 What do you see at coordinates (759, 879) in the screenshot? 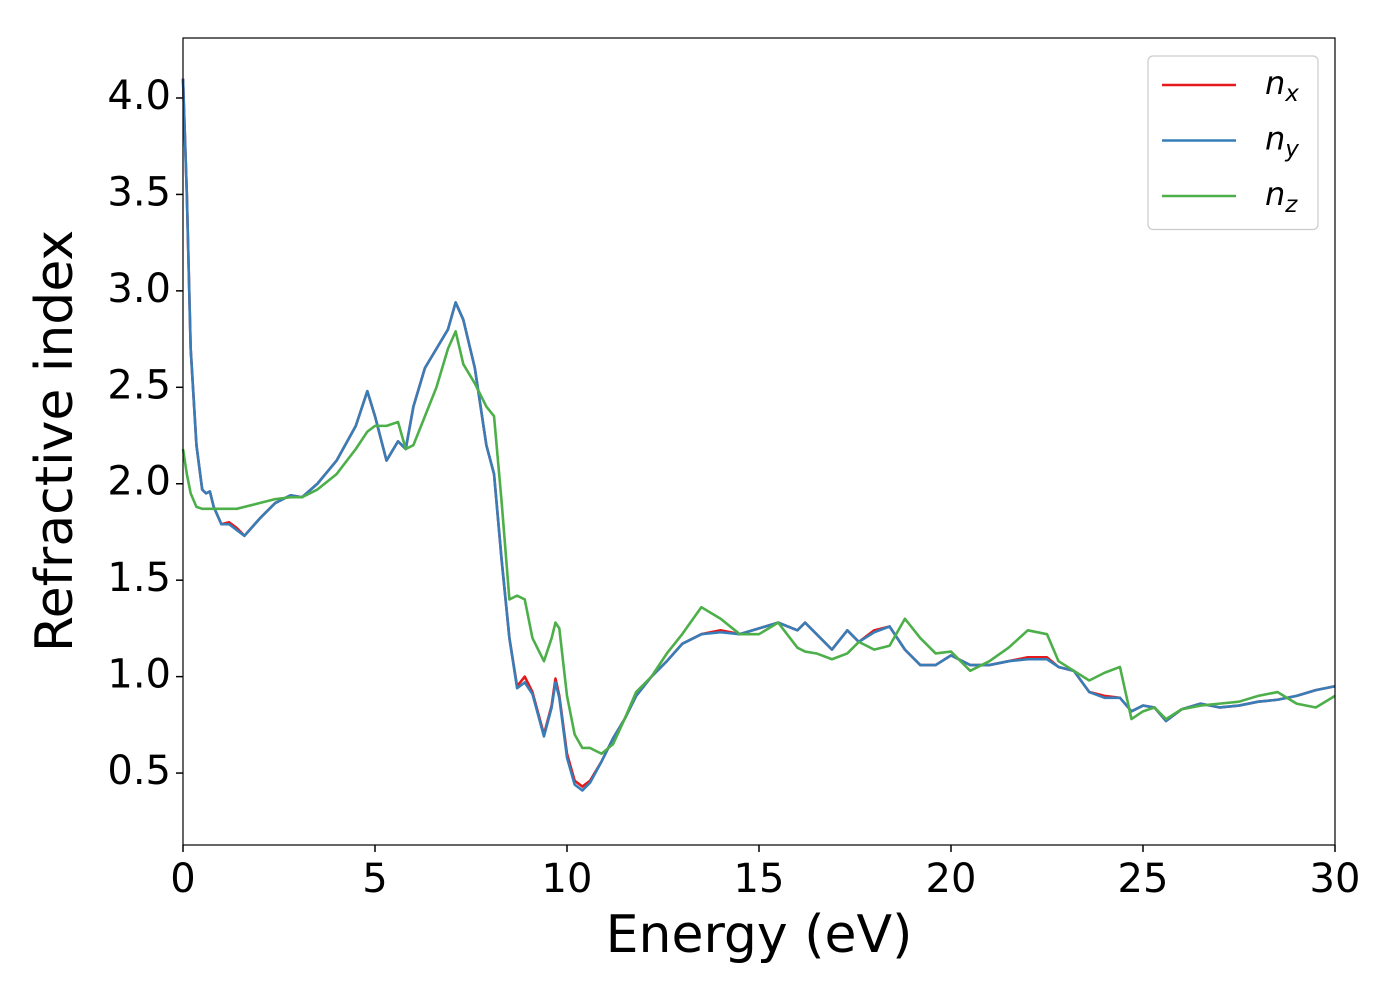
I see `x-tick-label: 15` at bounding box center [759, 879].